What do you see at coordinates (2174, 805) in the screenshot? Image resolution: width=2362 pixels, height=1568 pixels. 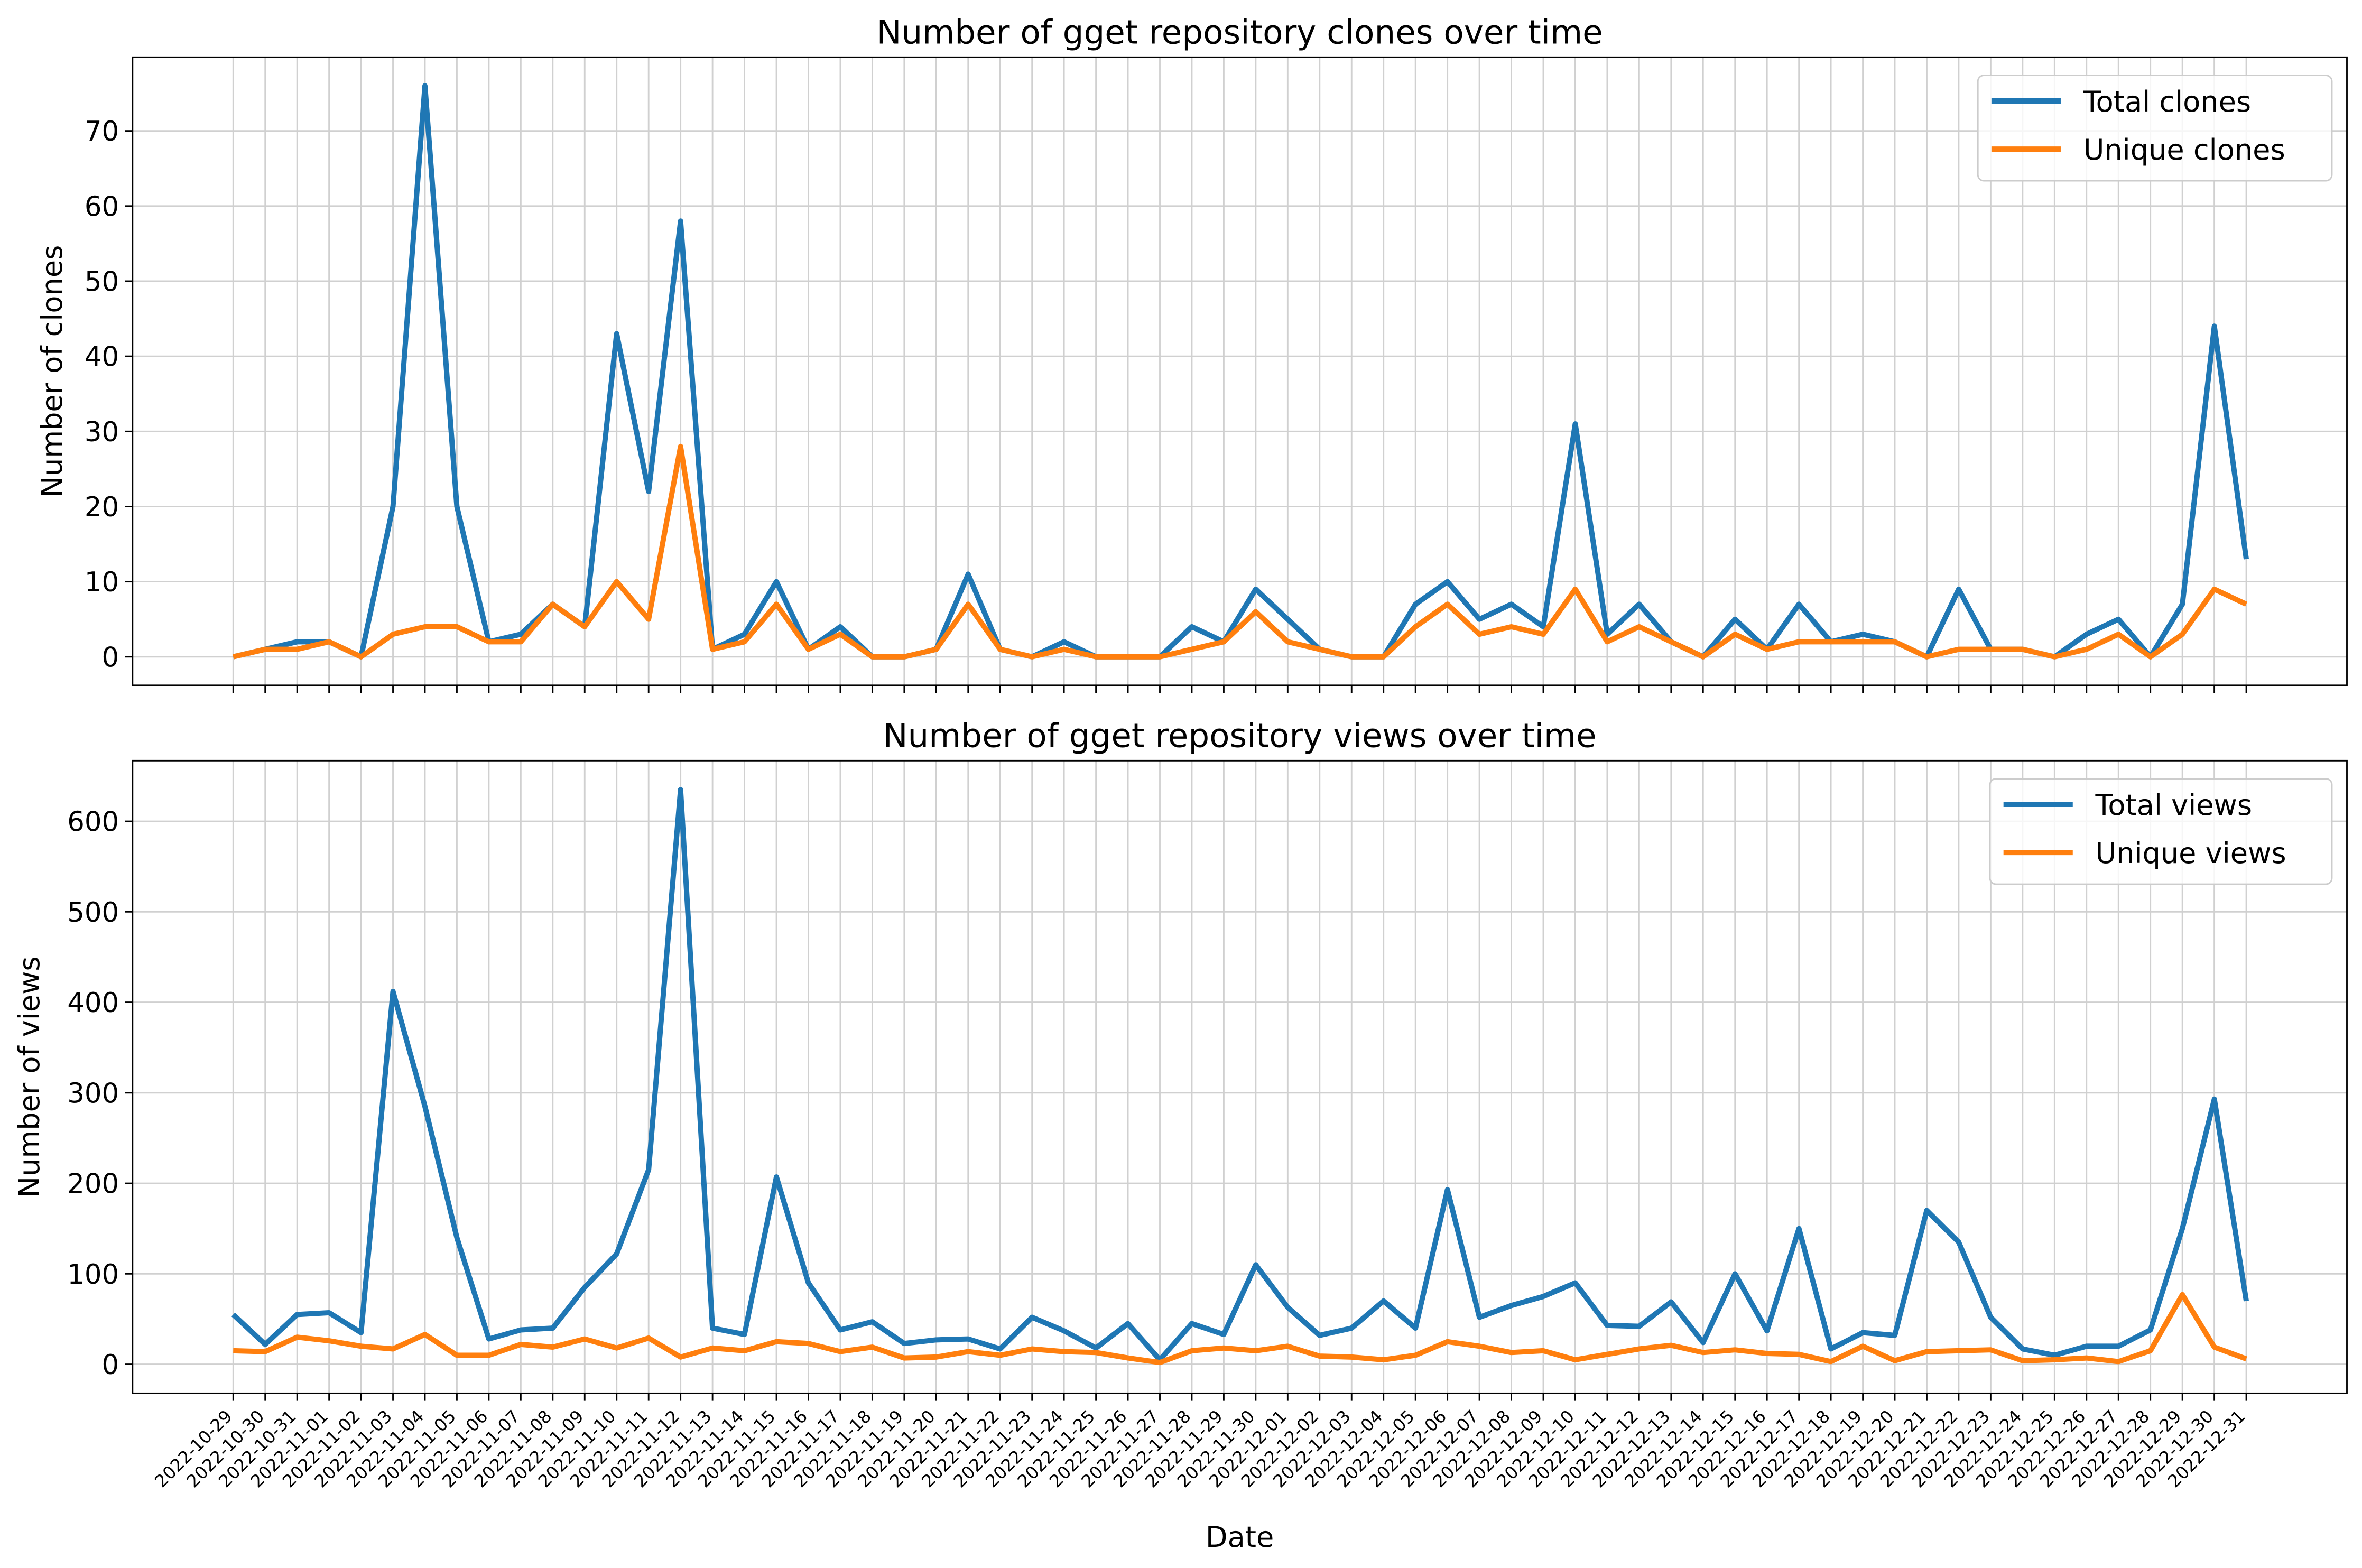 I see `legend-label: Total views` at bounding box center [2174, 805].